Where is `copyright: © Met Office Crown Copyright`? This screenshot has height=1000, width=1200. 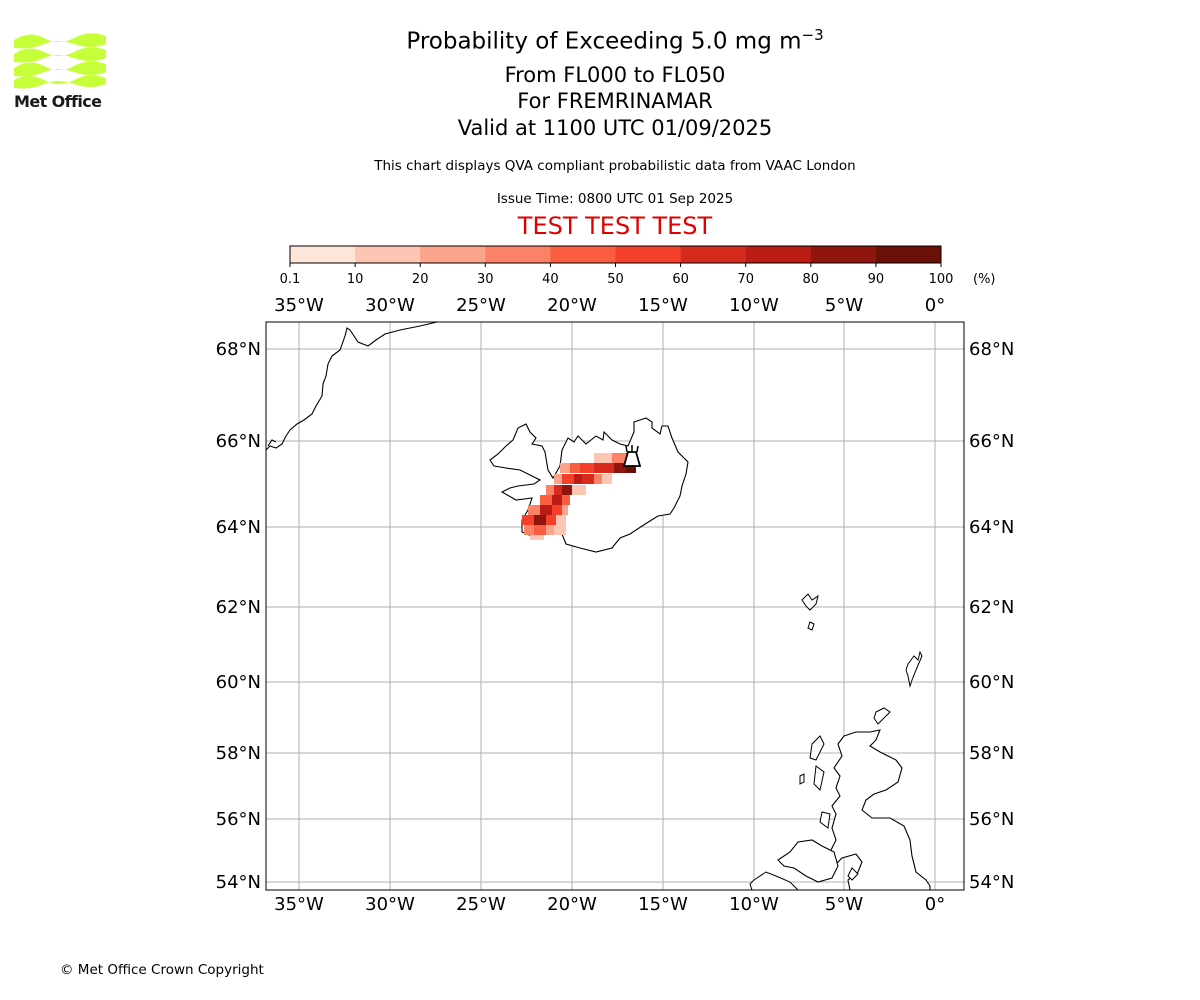
copyright: © Met Office Crown Copyright is located at coordinates (162, 970).